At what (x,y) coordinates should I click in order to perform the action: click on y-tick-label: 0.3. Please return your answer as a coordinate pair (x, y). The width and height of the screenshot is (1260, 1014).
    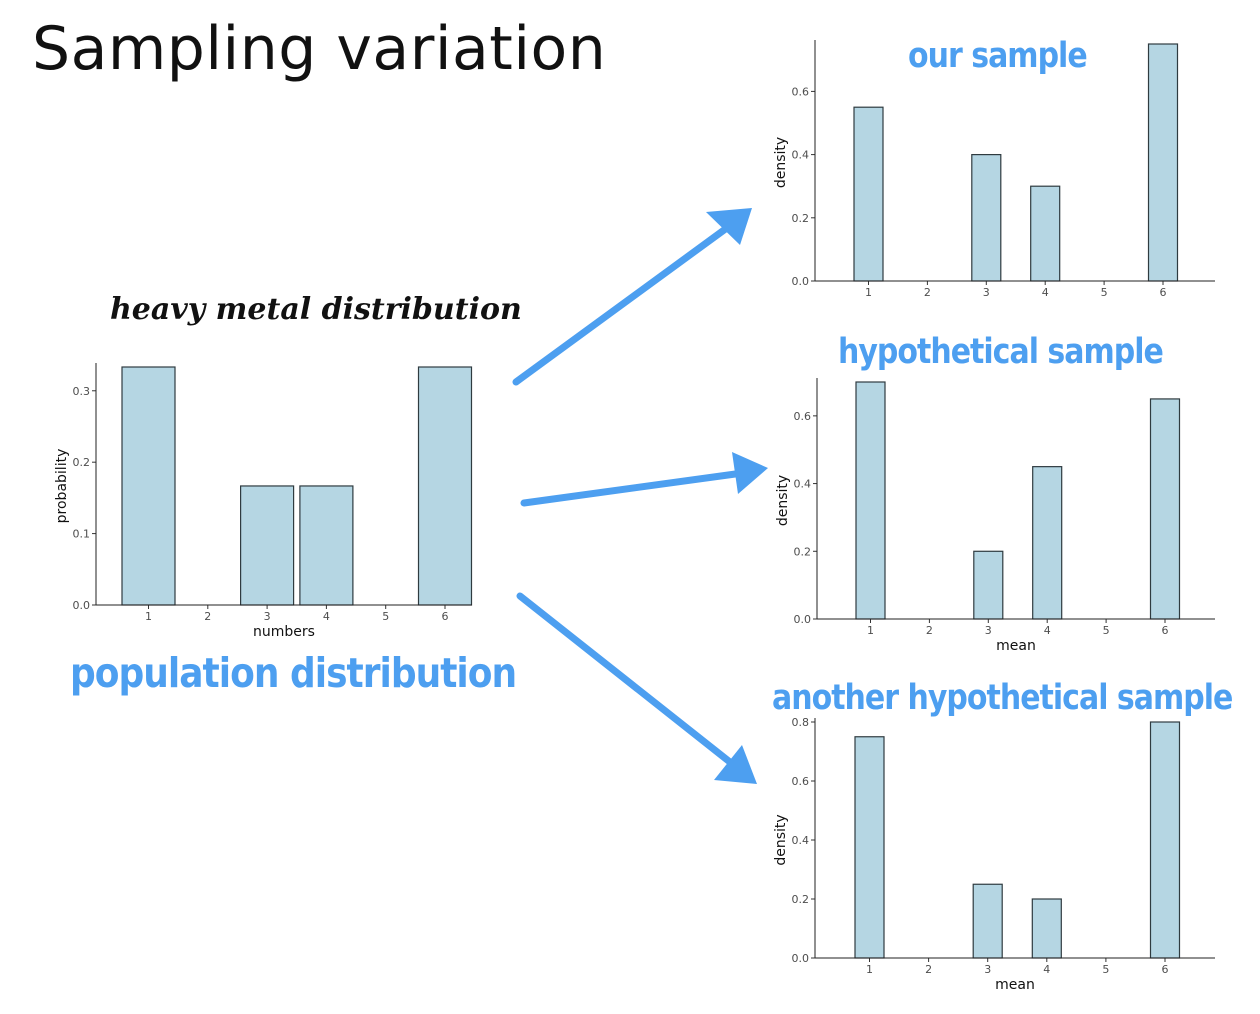
    Looking at the image, I should click on (82, 391).